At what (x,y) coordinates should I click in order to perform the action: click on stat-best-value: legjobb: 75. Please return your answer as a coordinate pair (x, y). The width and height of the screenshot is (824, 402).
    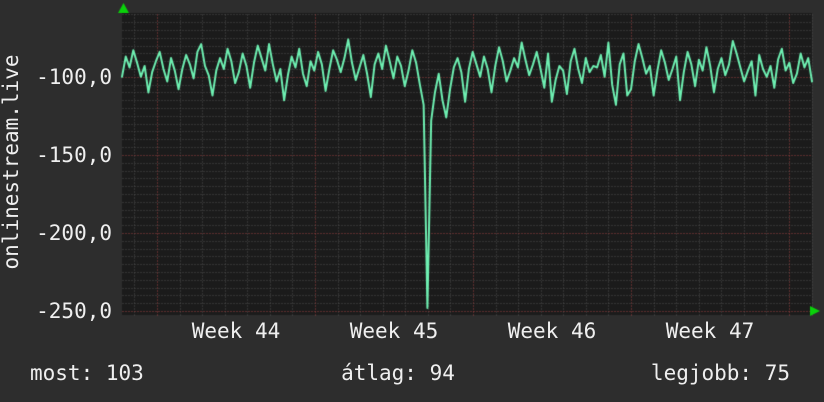
    Looking at the image, I should click on (720, 373).